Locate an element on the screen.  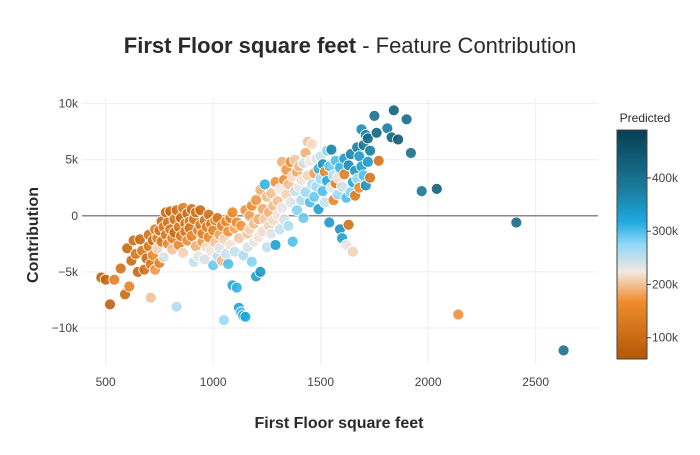
colorbar-gradient is located at coordinates (632, 244).